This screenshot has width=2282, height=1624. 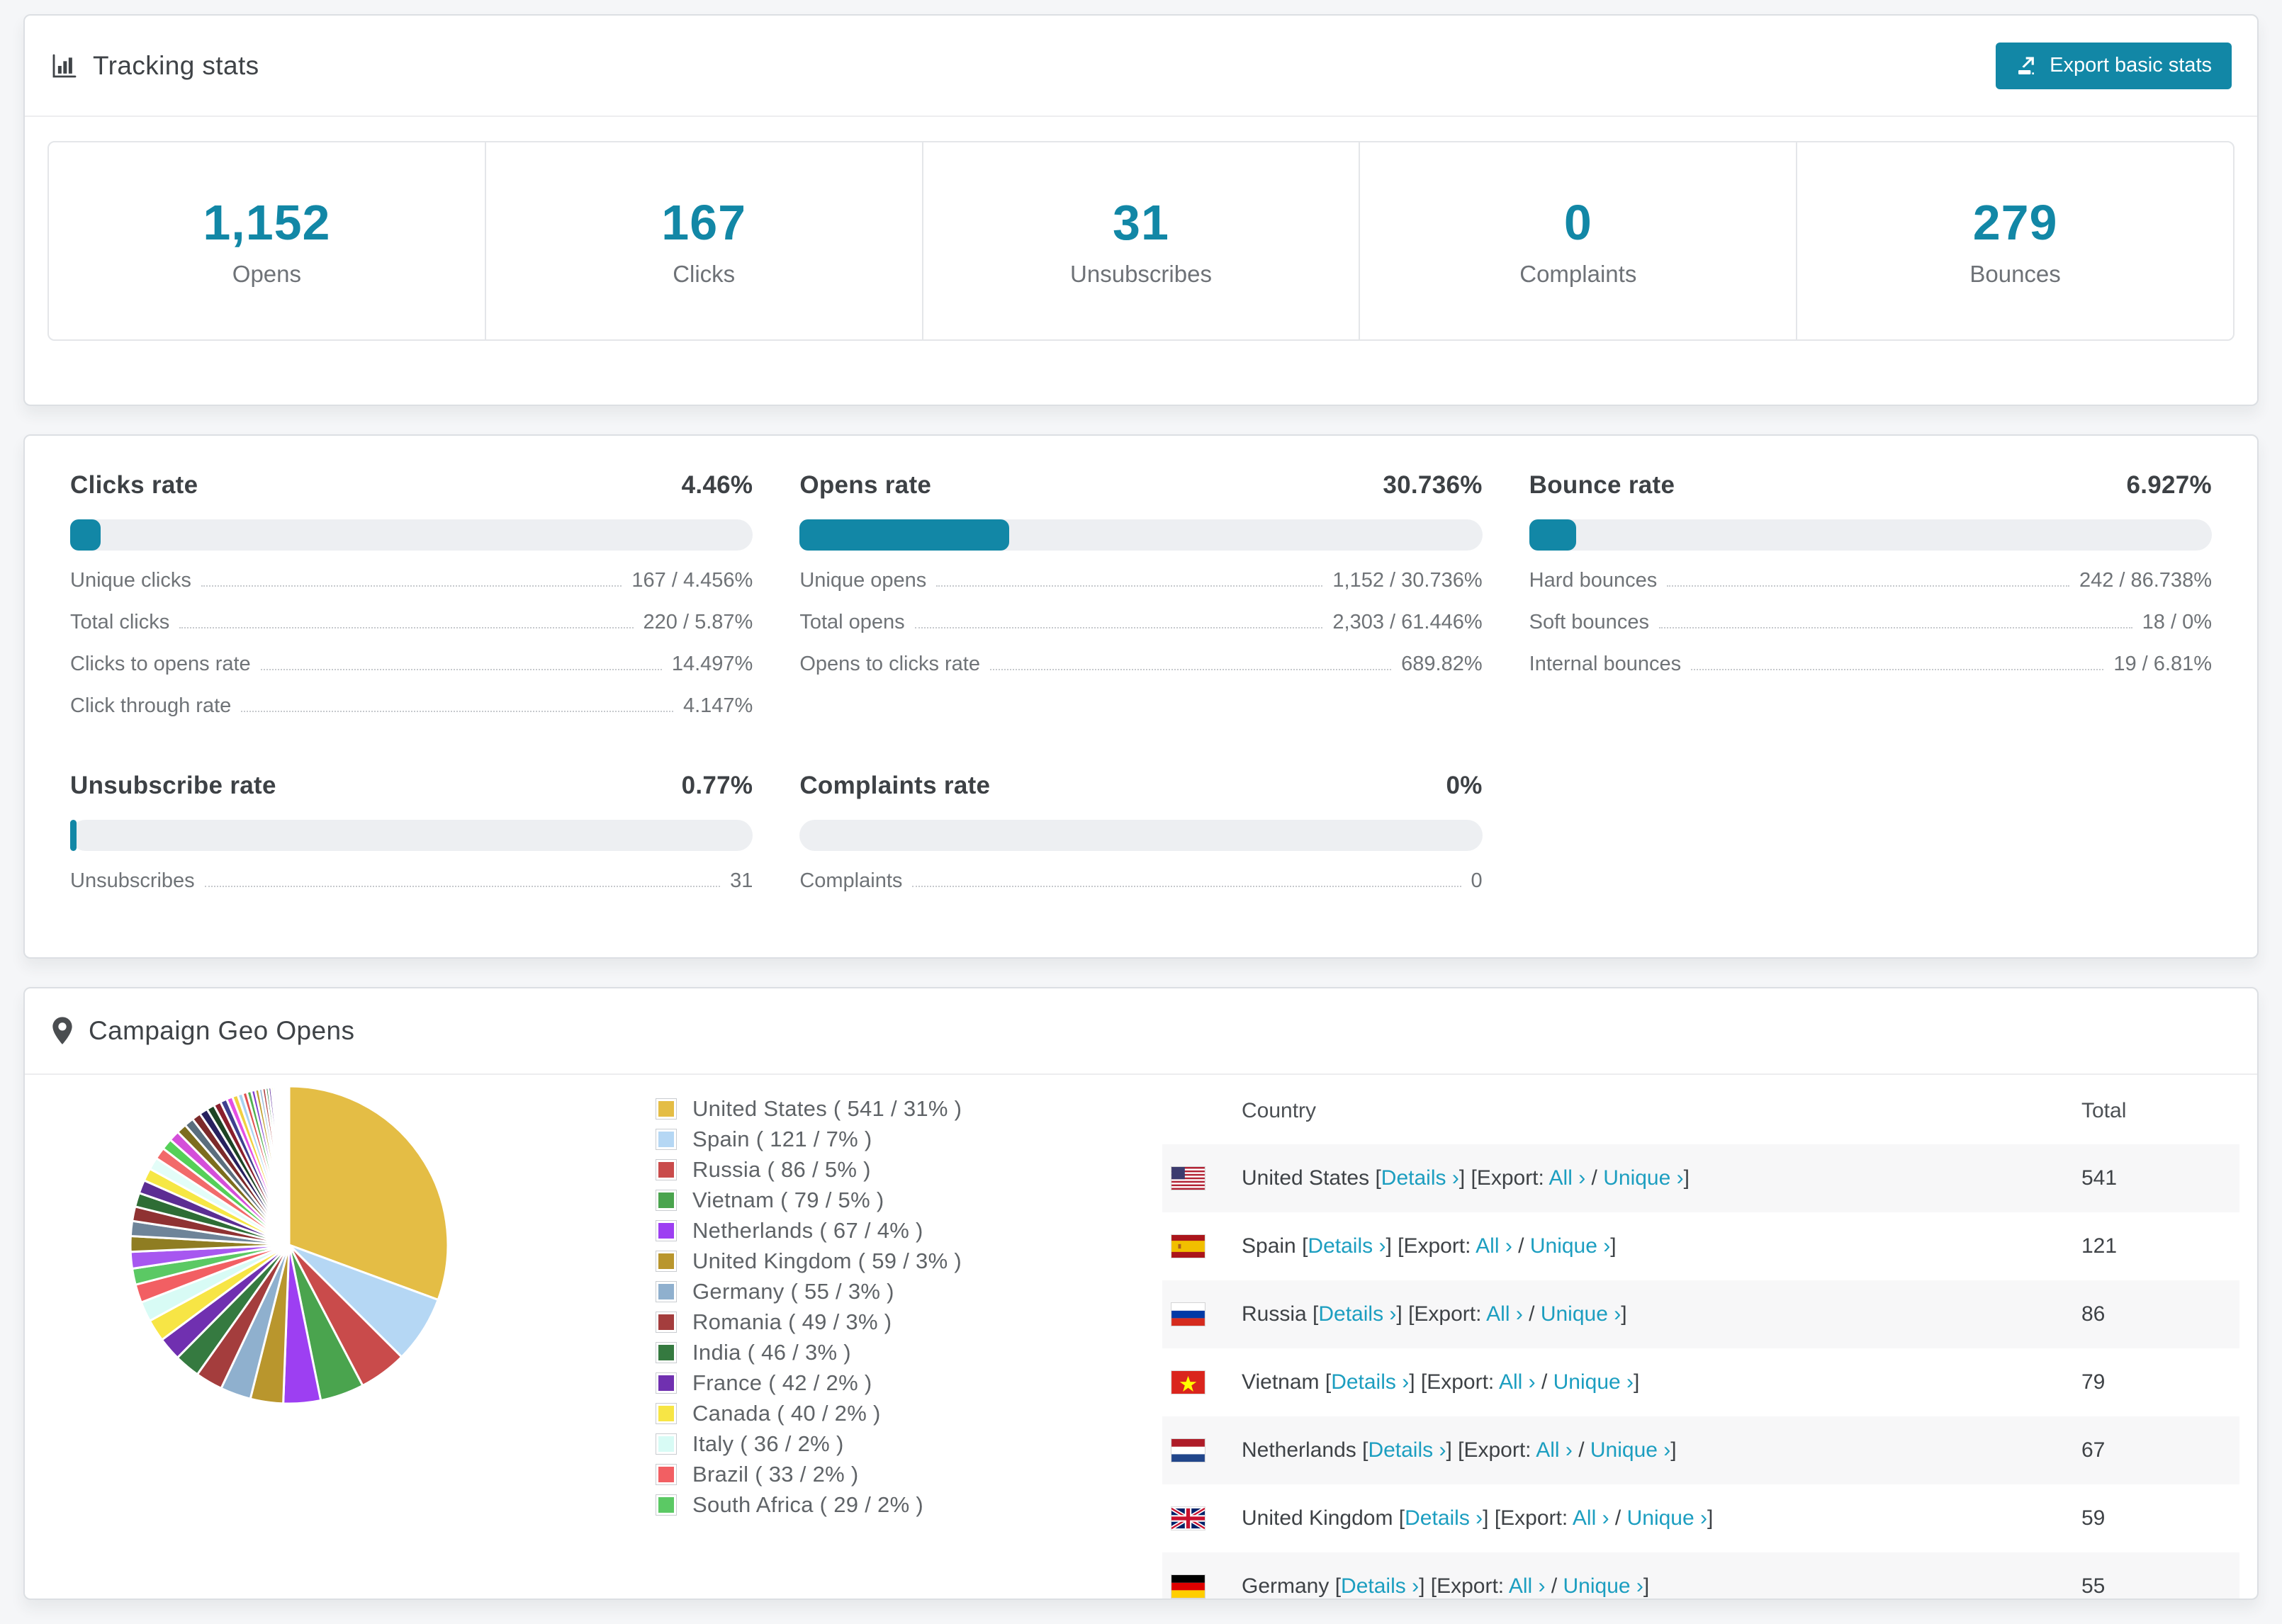 What do you see at coordinates (742, 880) in the screenshot?
I see `rate-row-value: 31` at bounding box center [742, 880].